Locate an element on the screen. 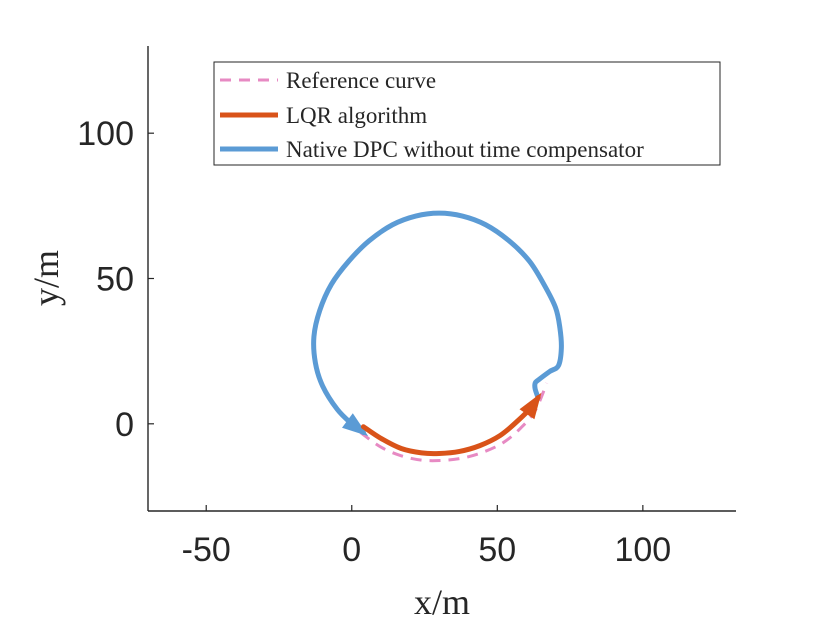  x-axis-label: x/m is located at coordinates (442, 602).